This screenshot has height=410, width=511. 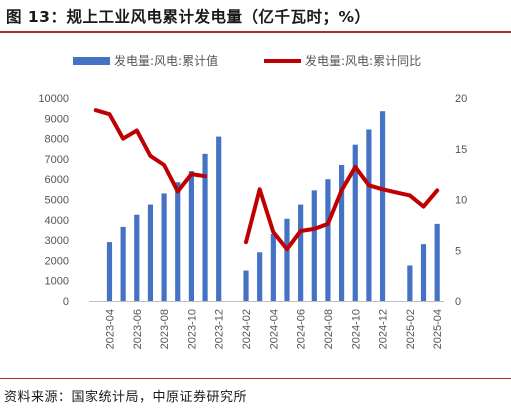 I want to click on y-left-tick-label: 3000, so click(x=57, y=241).